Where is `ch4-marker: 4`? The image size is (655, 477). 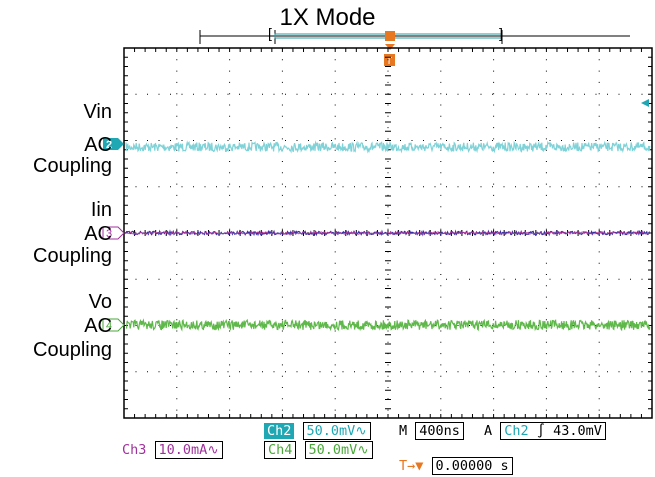 ch4-marker: 4 is located at coordinates (113, 325).